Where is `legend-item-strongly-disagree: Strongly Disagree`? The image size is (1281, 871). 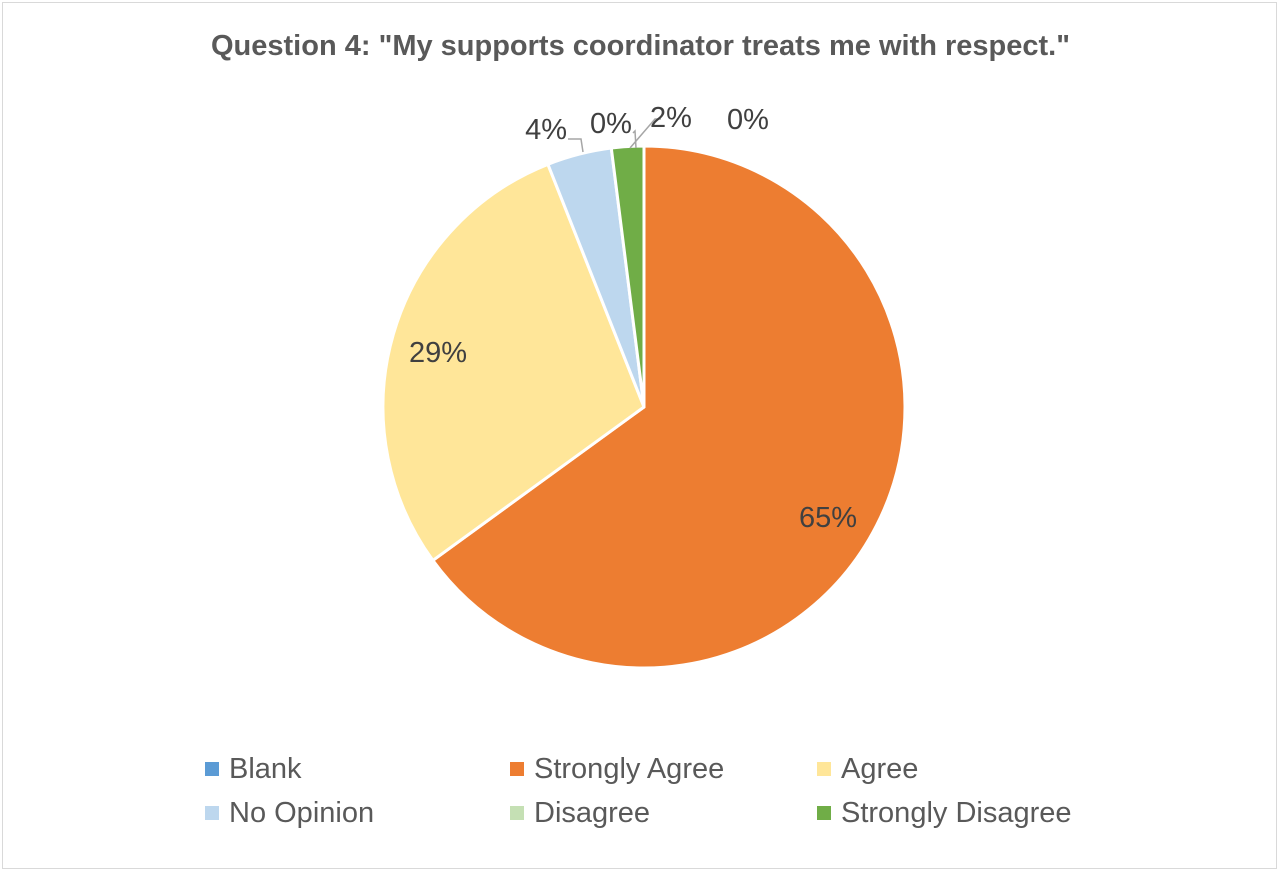
legend-item-strongly-disagree: Strongly Disagree is located at coordinates (1011, 813).